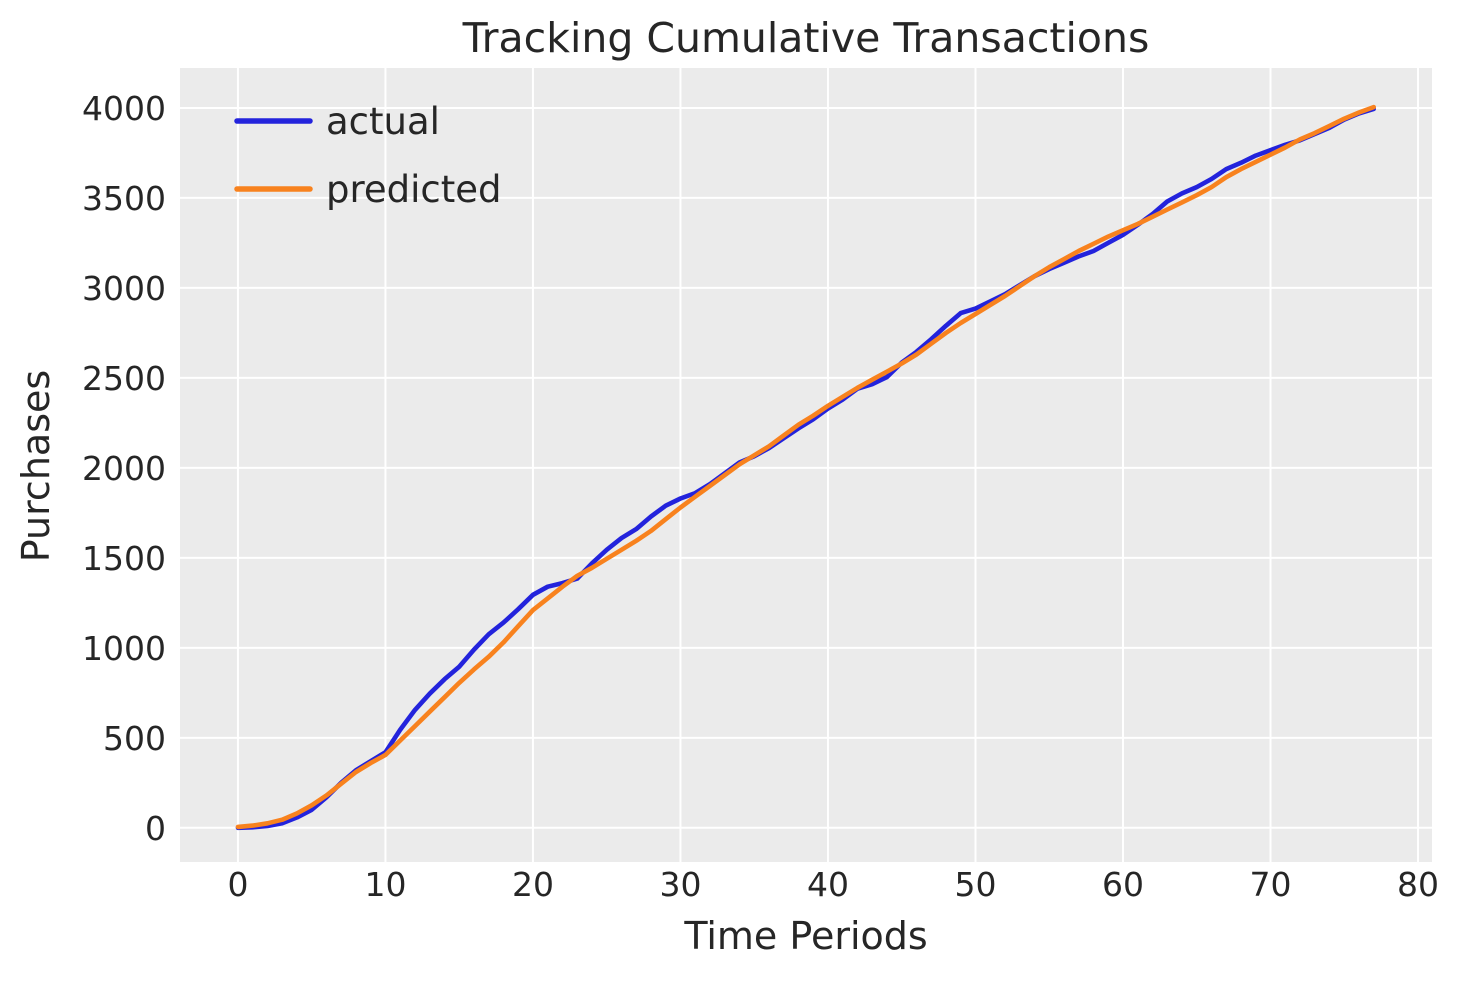 This screenshot has width=1463, height=983. What do you see at coordinates (828, 884) in the screenshot?
I see `x-tick-label: 40` at bounding box center [828, 884].